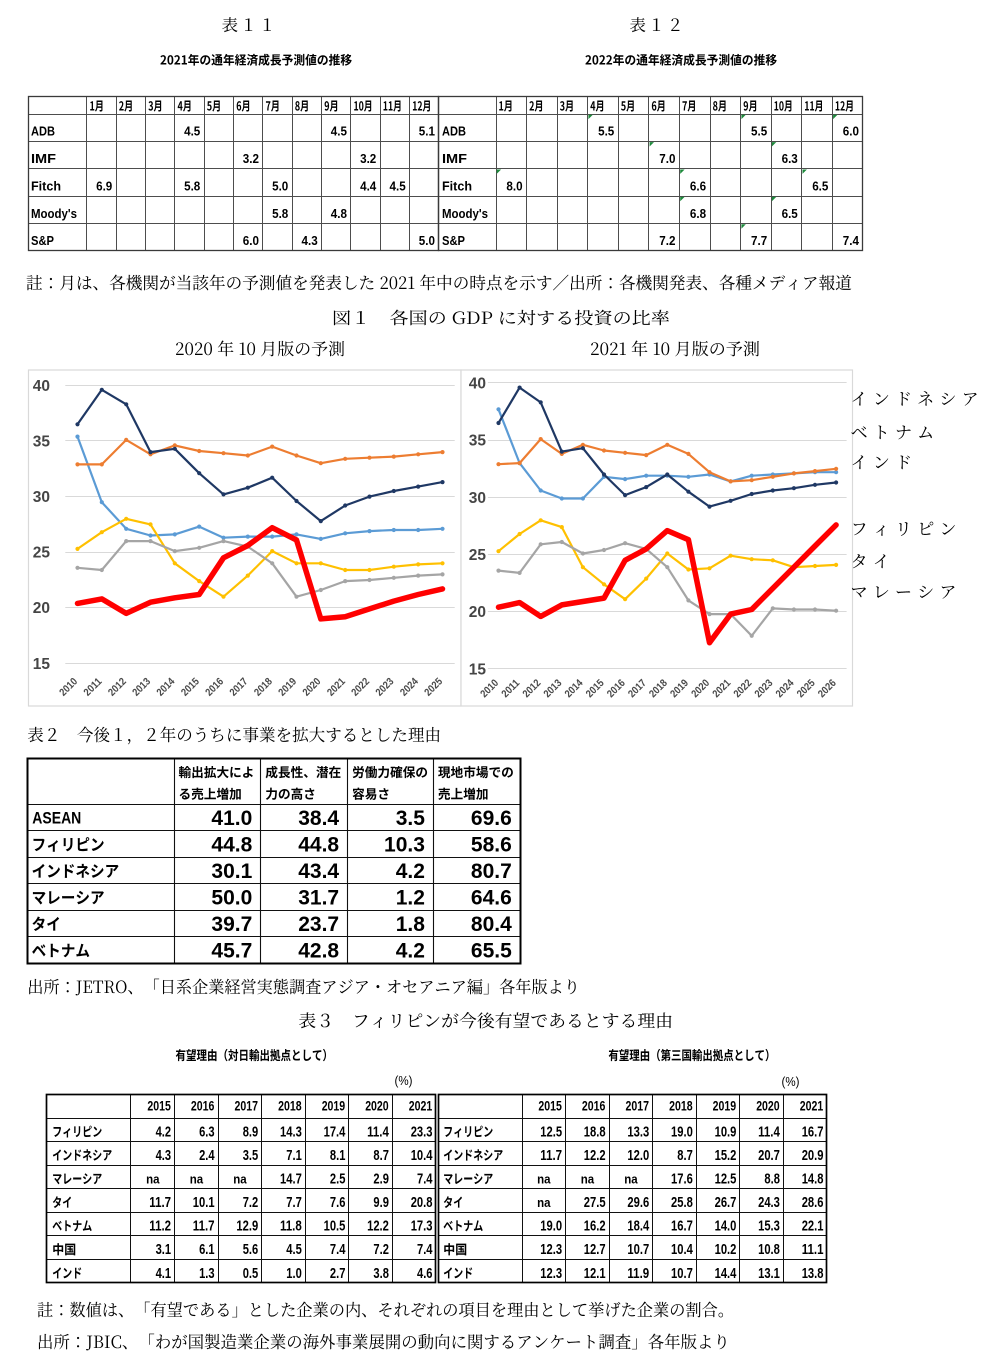 The image size is (1000, 1370). I want to click on svg-text: 28.6, so click(813, 1202).